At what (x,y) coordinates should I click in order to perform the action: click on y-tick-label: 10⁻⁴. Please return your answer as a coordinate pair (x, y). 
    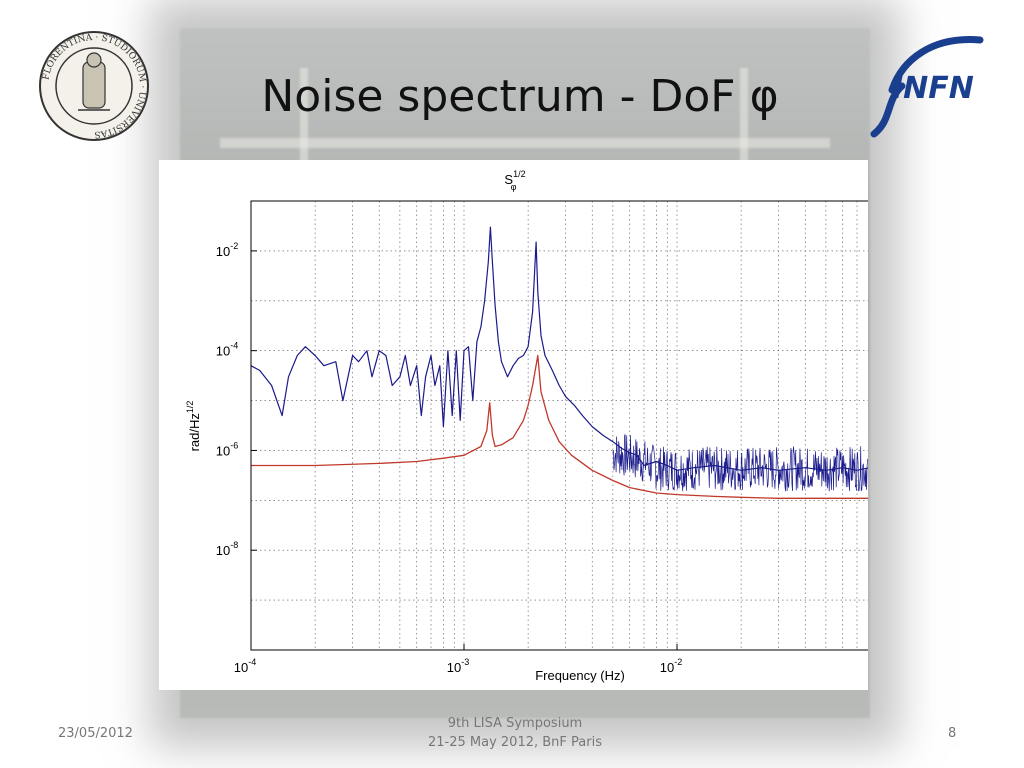
    Looking at the image, I should click on (227, 350).